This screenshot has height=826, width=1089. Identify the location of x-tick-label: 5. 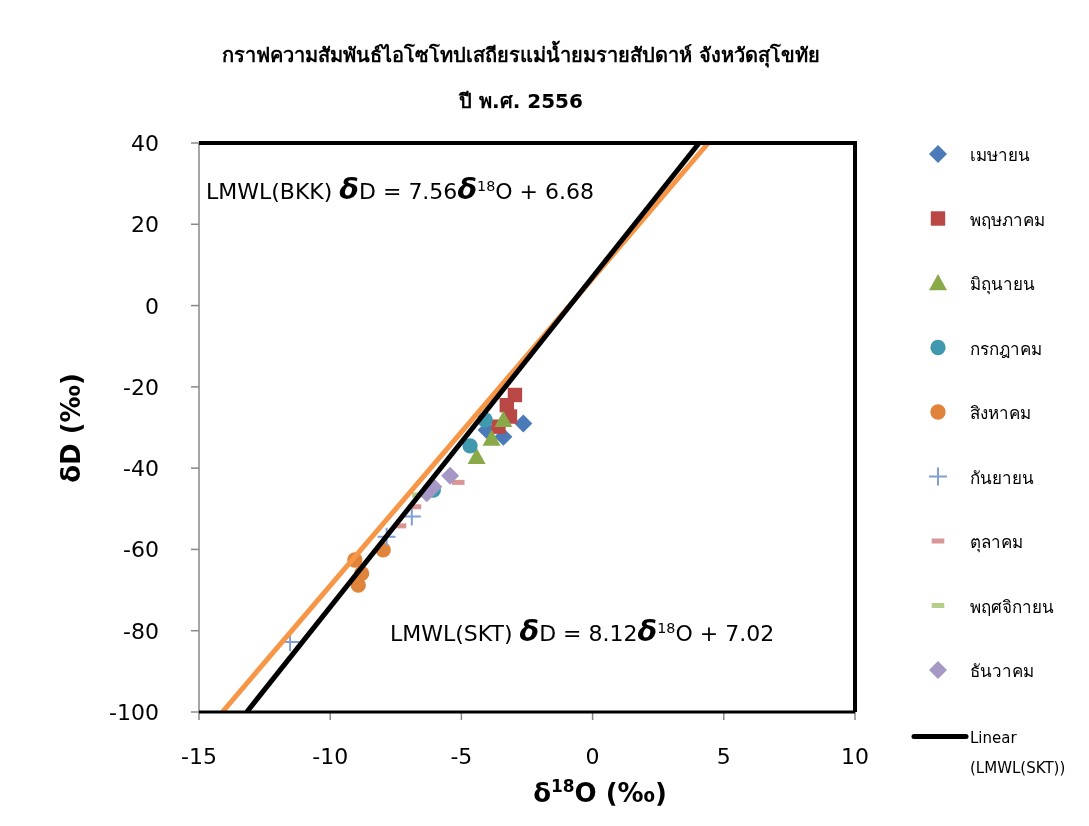
(723, 756).